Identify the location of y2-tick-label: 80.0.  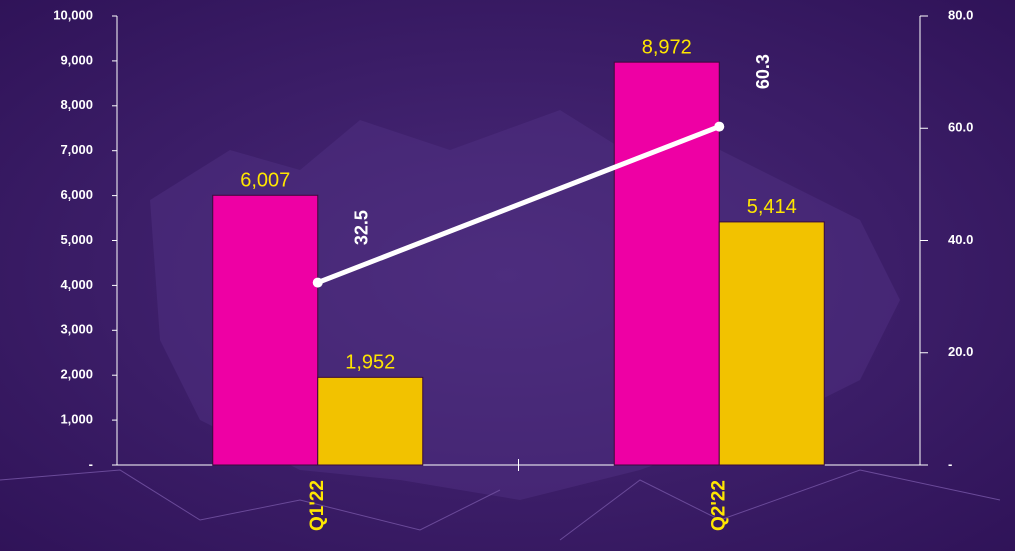
(960, 14).